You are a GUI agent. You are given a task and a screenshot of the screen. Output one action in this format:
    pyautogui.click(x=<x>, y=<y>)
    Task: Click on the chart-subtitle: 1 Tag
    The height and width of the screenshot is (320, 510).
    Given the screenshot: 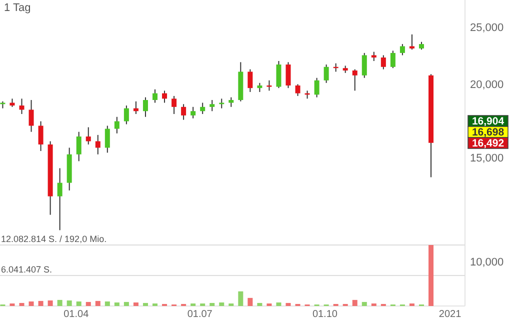 What is the action you would take?
    pyautogui.click(x=17, y=8)
    